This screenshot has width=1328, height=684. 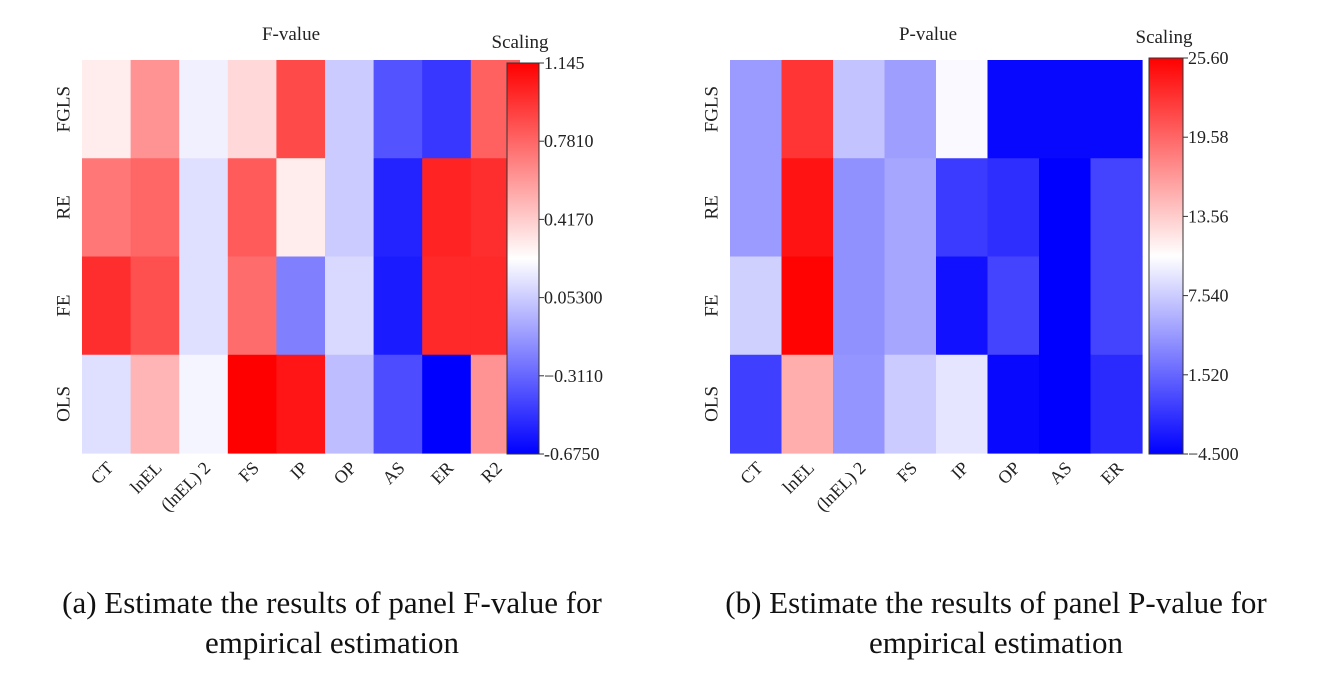 What do you see at coordinates (1166, 256) in the screenshot?
I see `colorbar` at bounding box center [1166, 256].